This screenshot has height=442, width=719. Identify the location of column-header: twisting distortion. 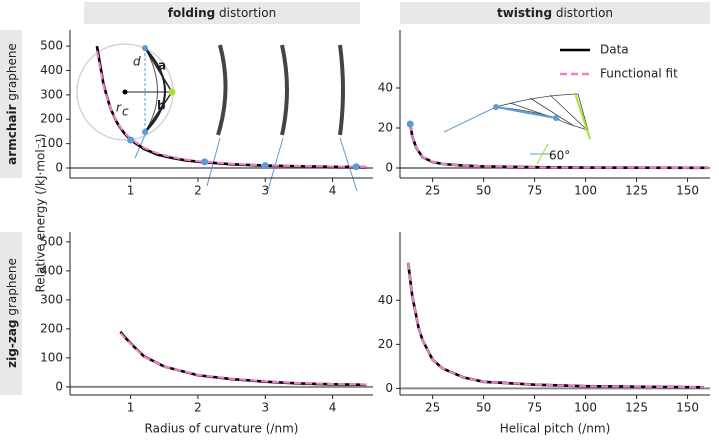
(555, 13).